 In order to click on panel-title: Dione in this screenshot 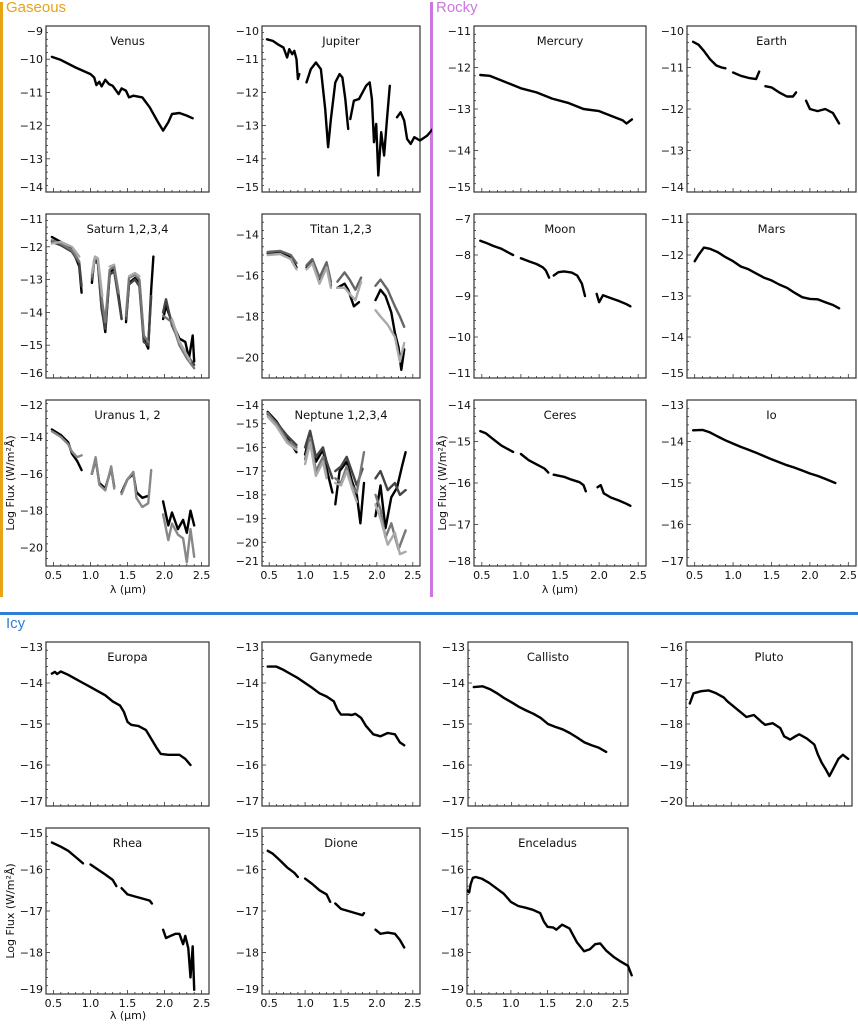, I will do `click(340, 843)`.